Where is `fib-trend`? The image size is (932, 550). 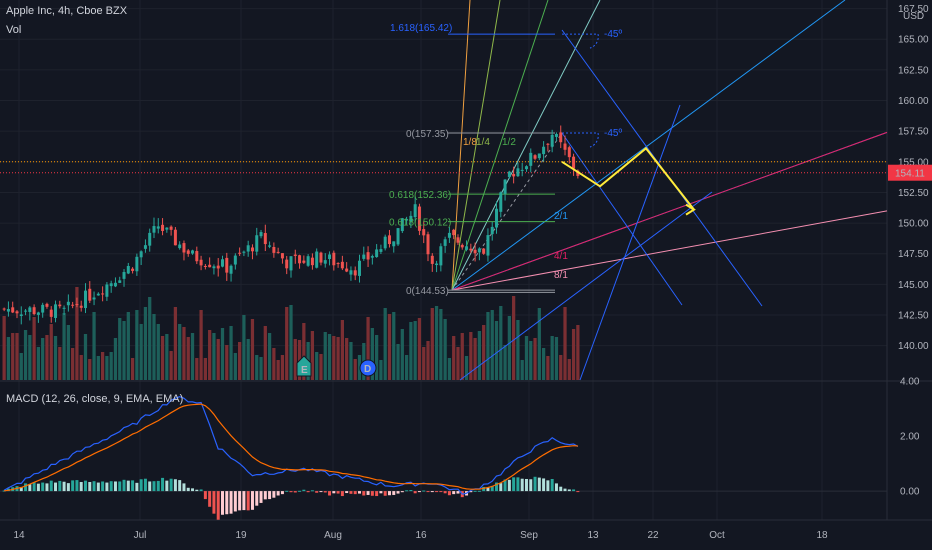
fib-trend is located at coordinates (507, 211).